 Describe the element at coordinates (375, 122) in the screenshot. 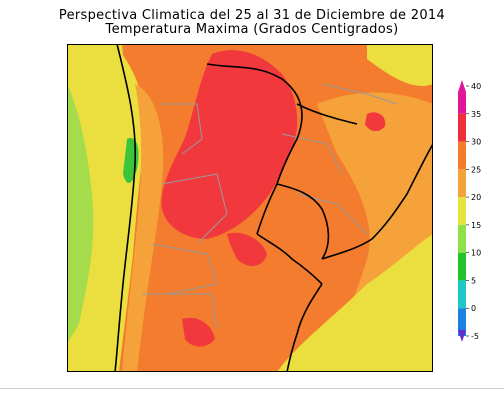

I see `hot-zone-east` at that location.